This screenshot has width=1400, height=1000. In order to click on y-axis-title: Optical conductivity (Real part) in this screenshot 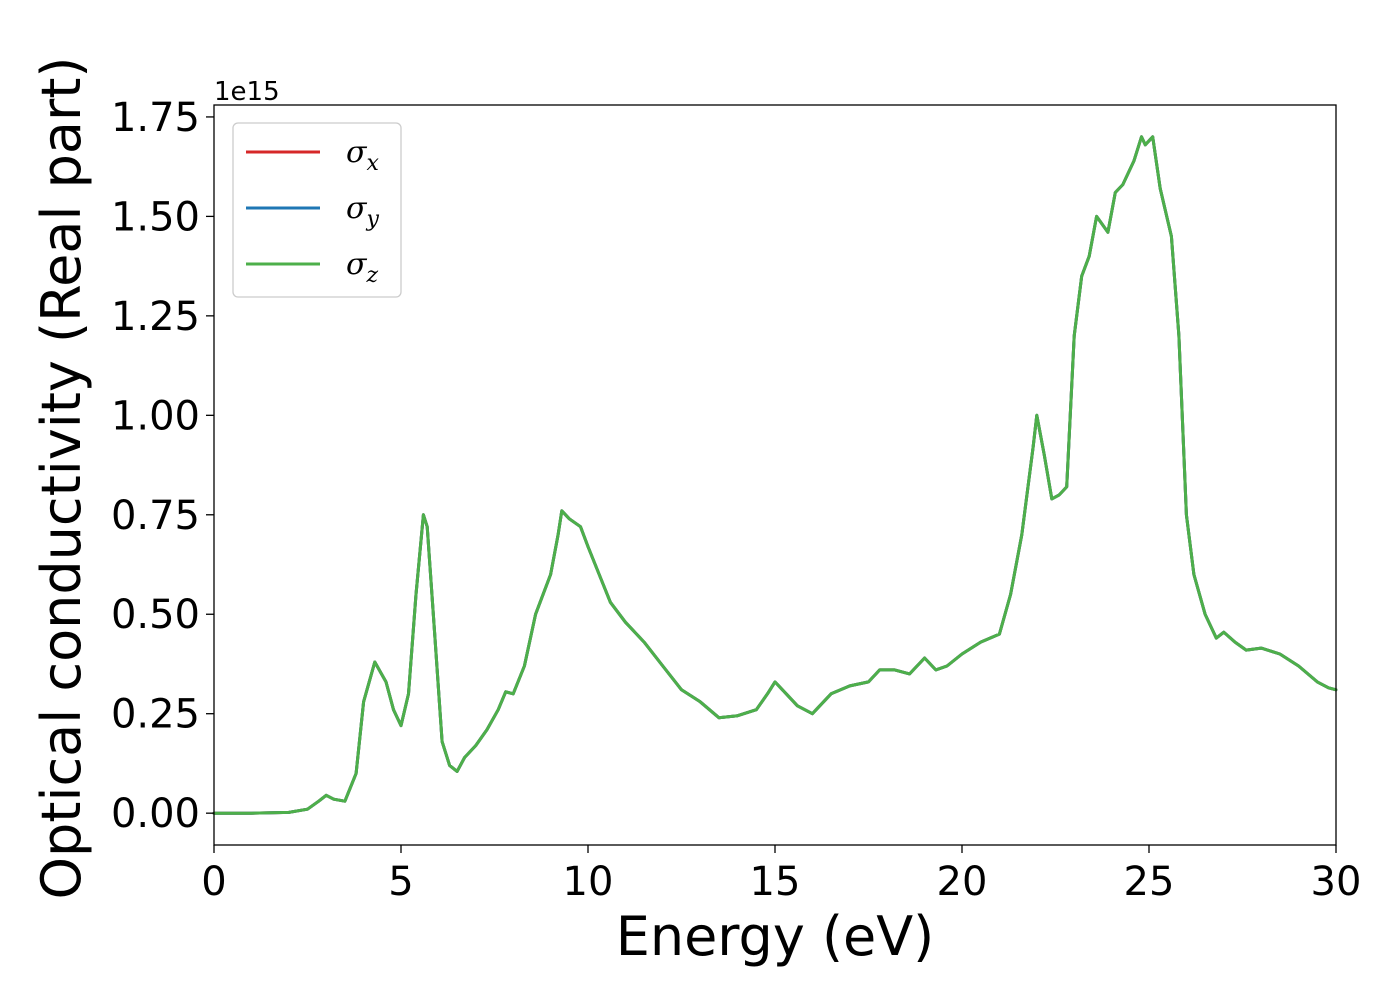, I will do `click(61, 478)`.